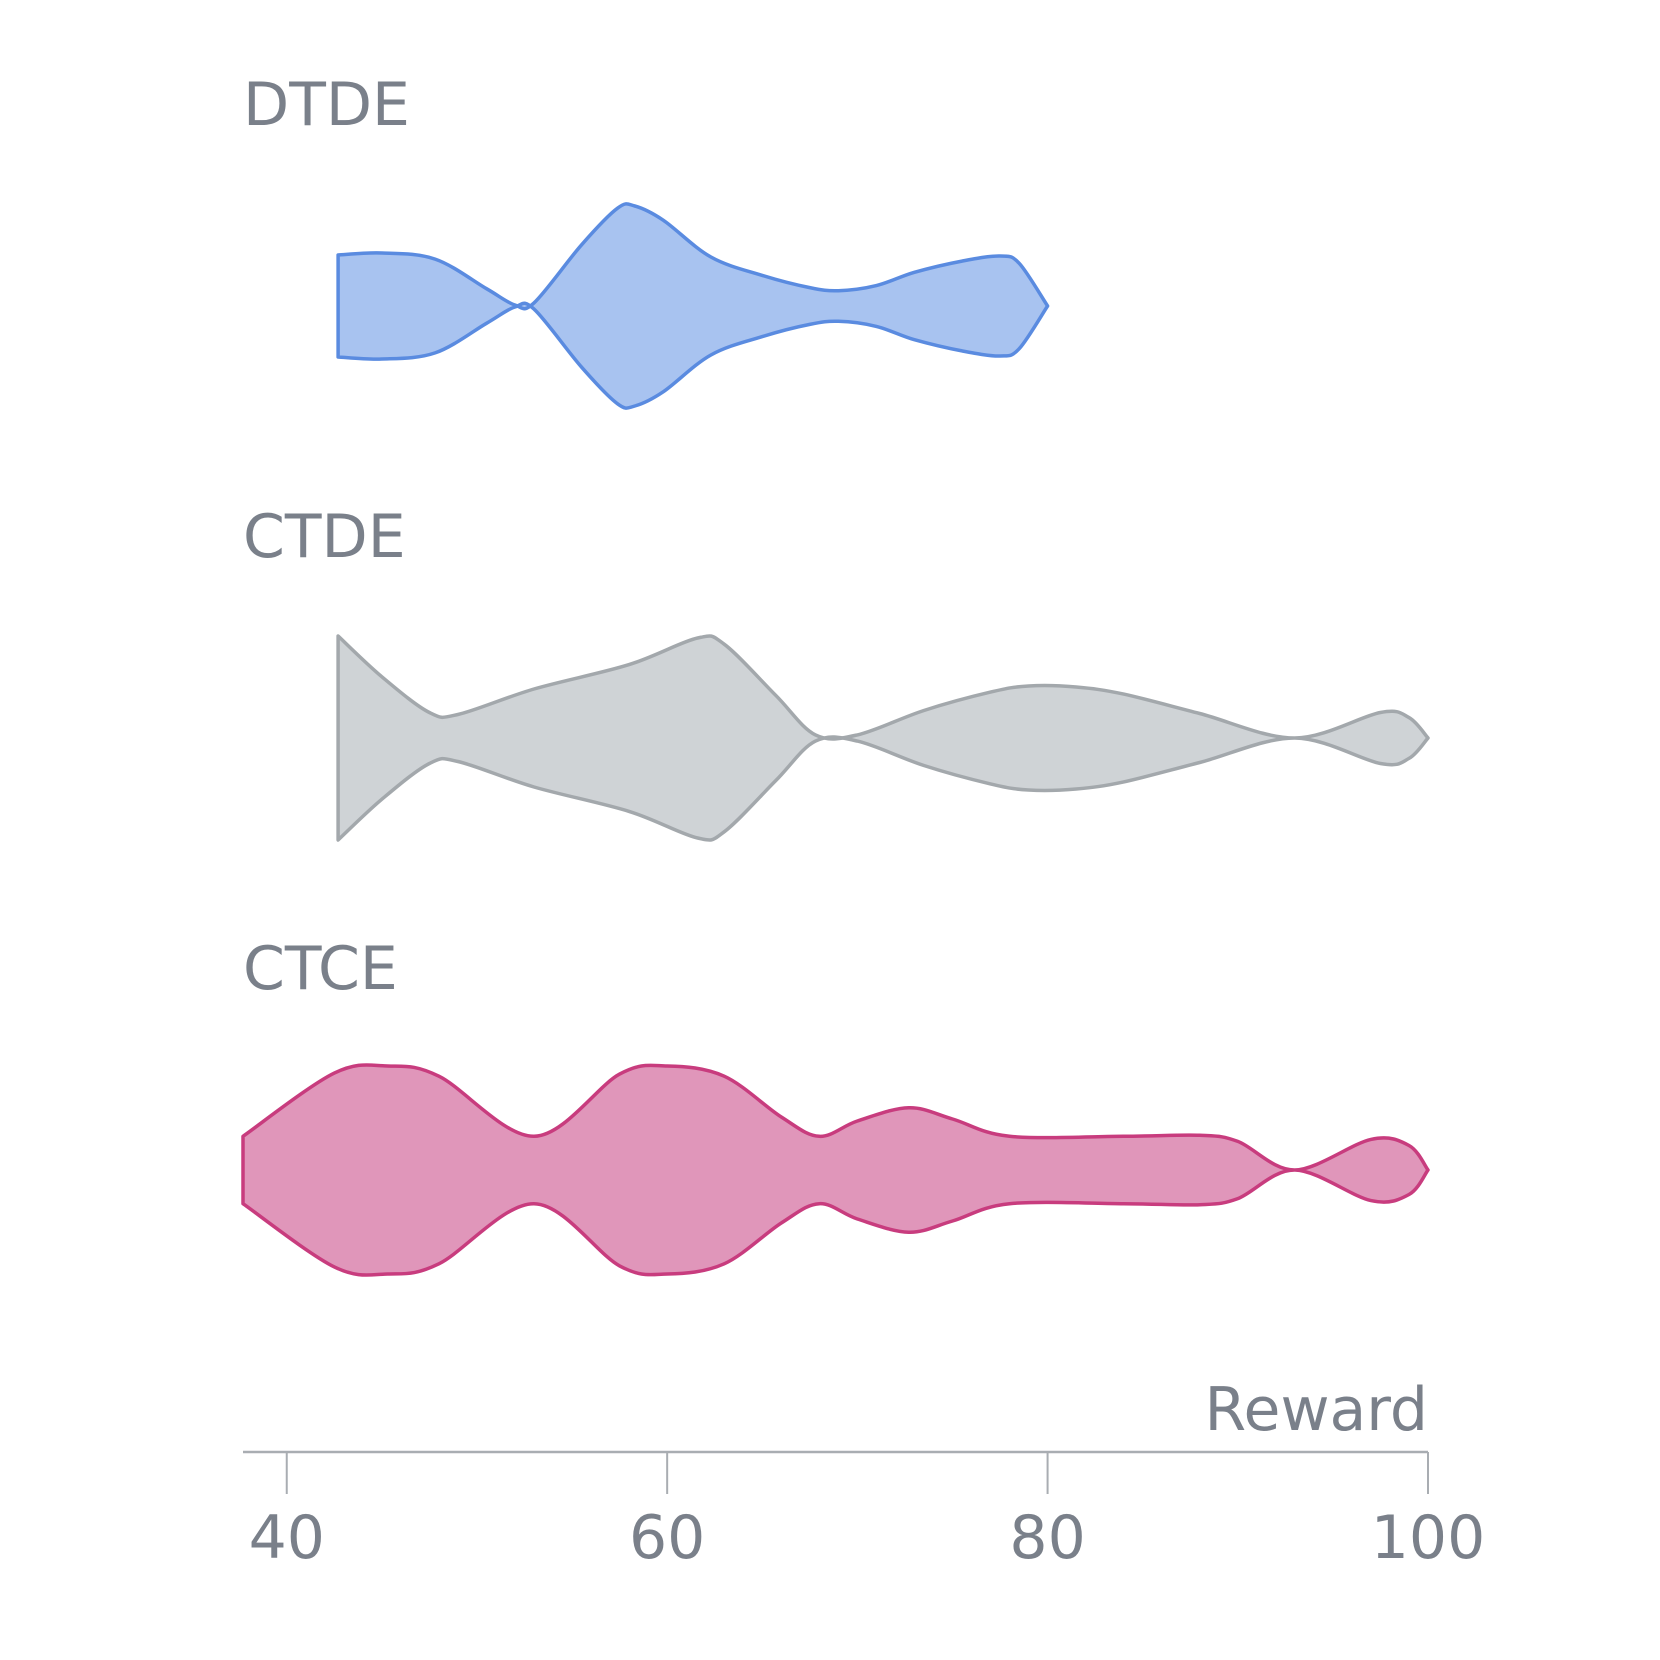  I want to click on x-tick-label-80: 80, so click(1047, 1538).